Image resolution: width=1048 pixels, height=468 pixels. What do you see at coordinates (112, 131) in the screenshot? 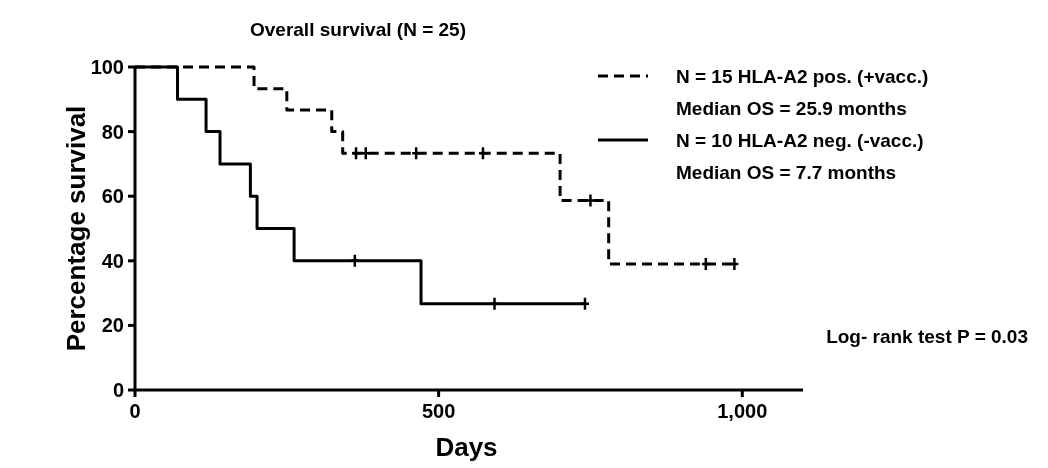
I see `y-tick-label: 80` at bounding box center [112, 131].